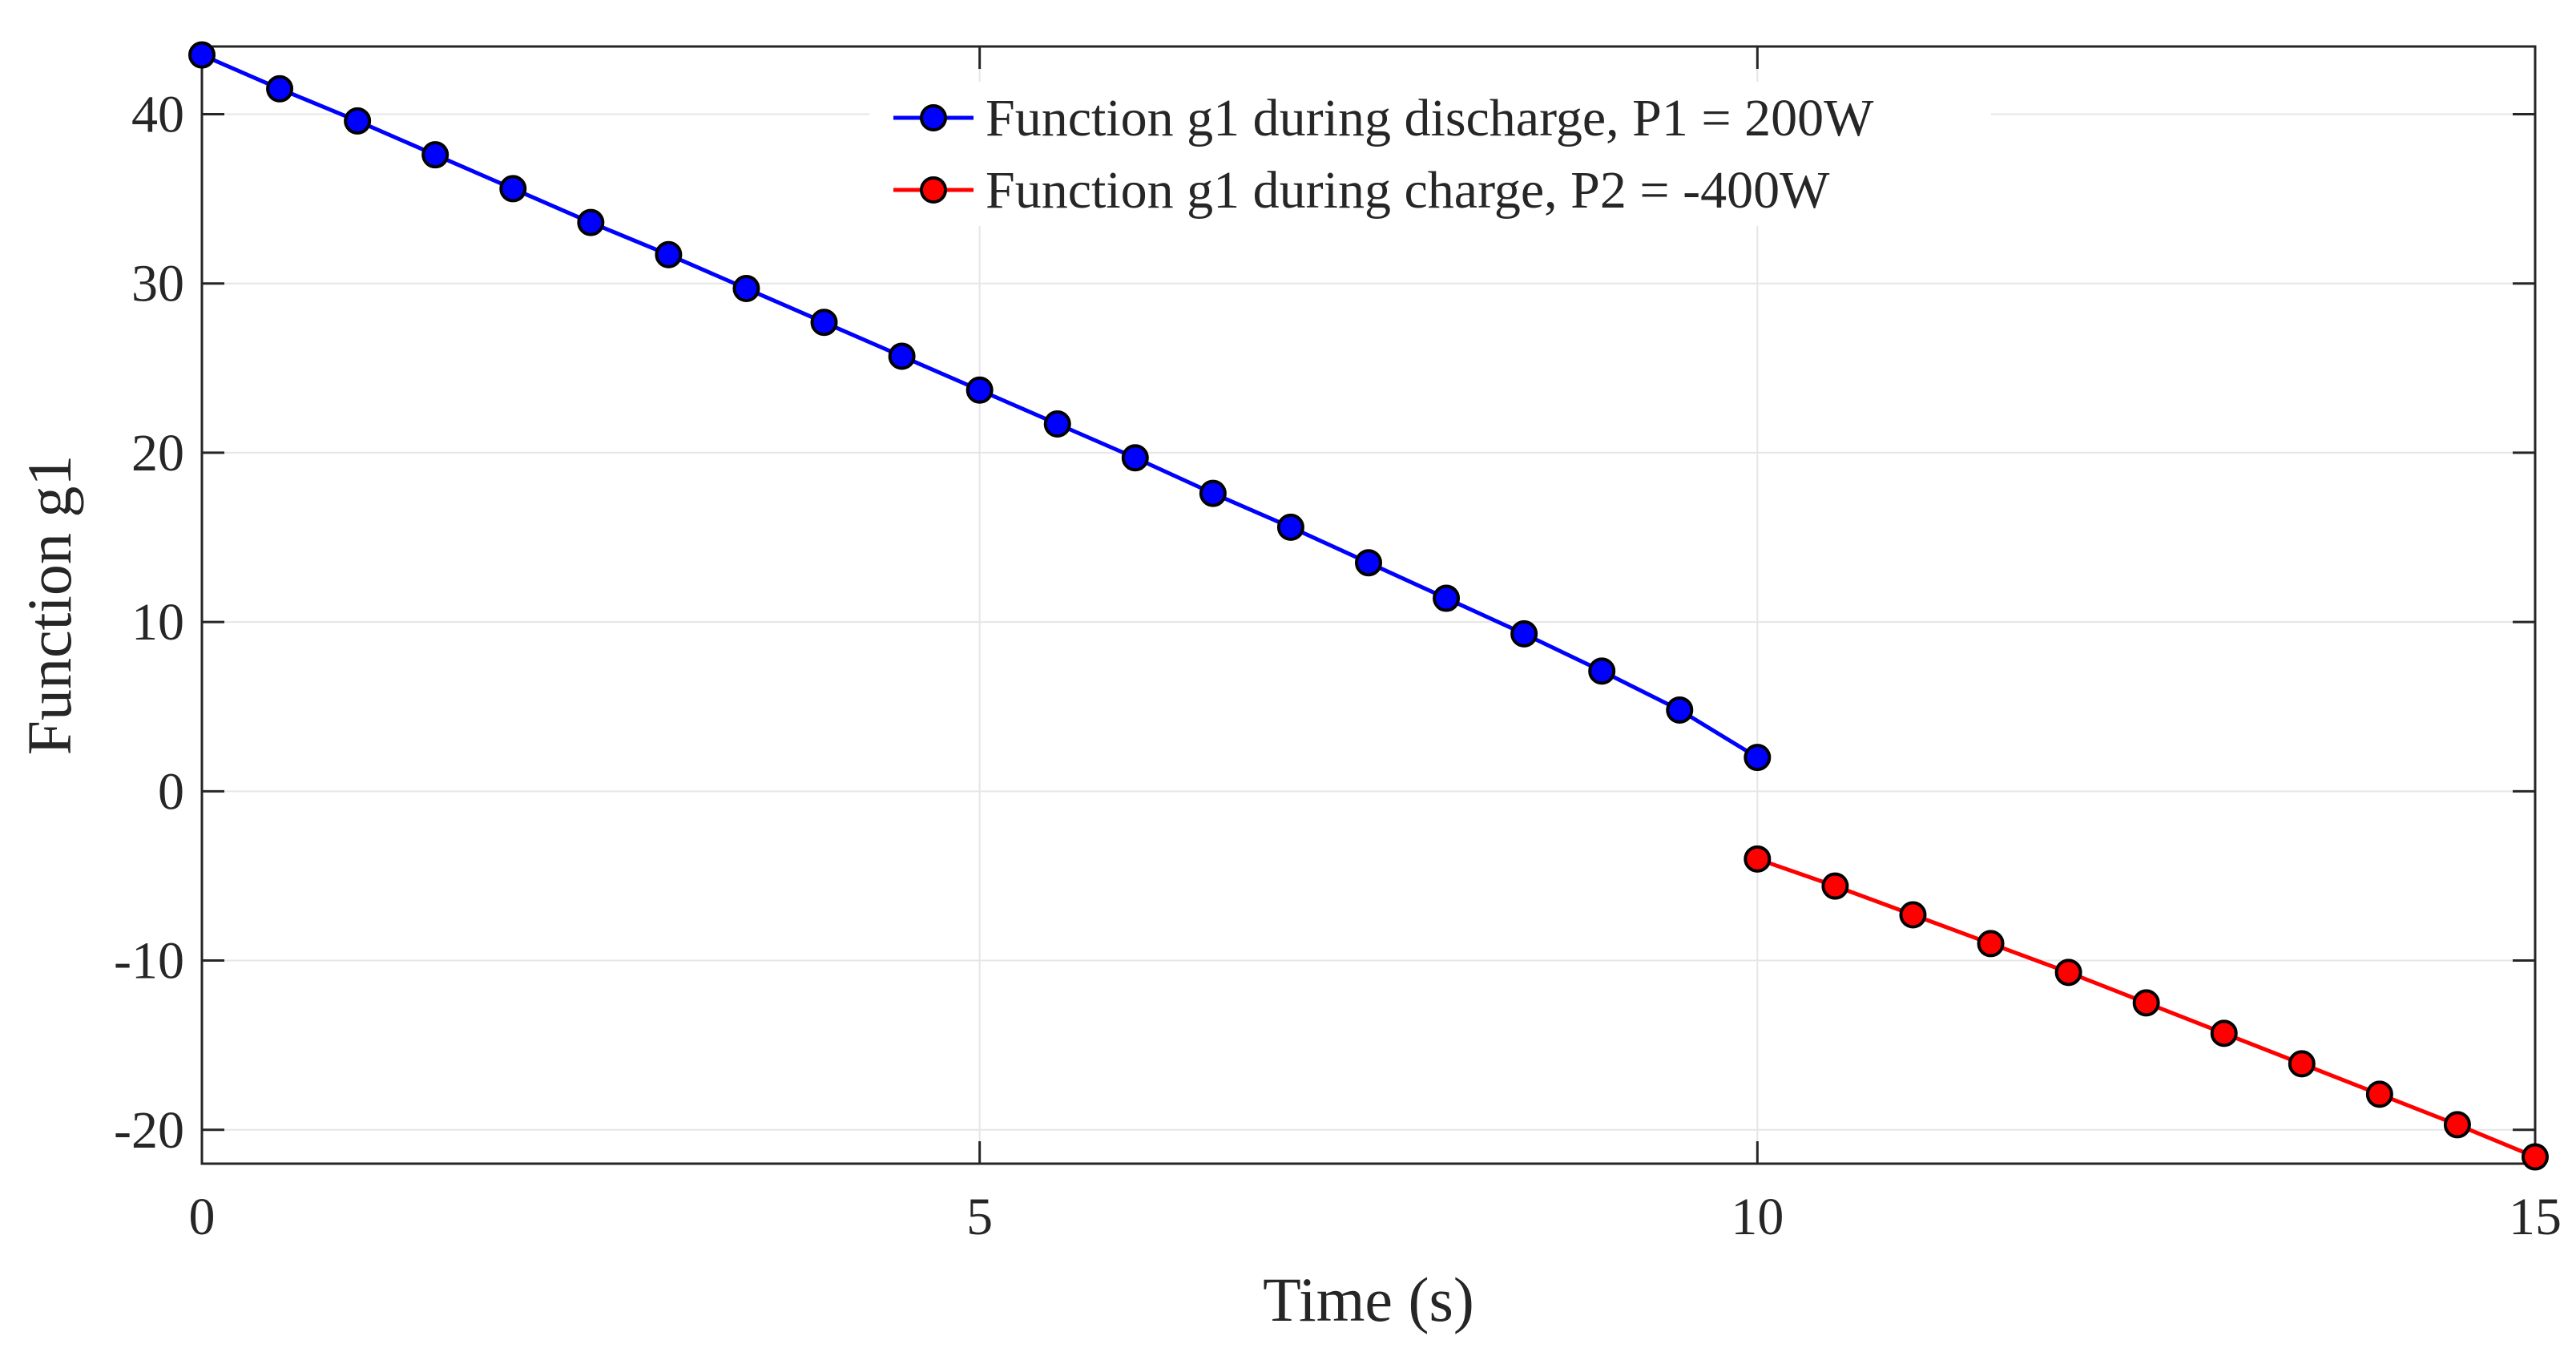 The height and width of the screenshot is (1352, 2576). Describe the element at coordinates (979, 1217) in the screenshot. I see `x-tick-label: 5` at that location.